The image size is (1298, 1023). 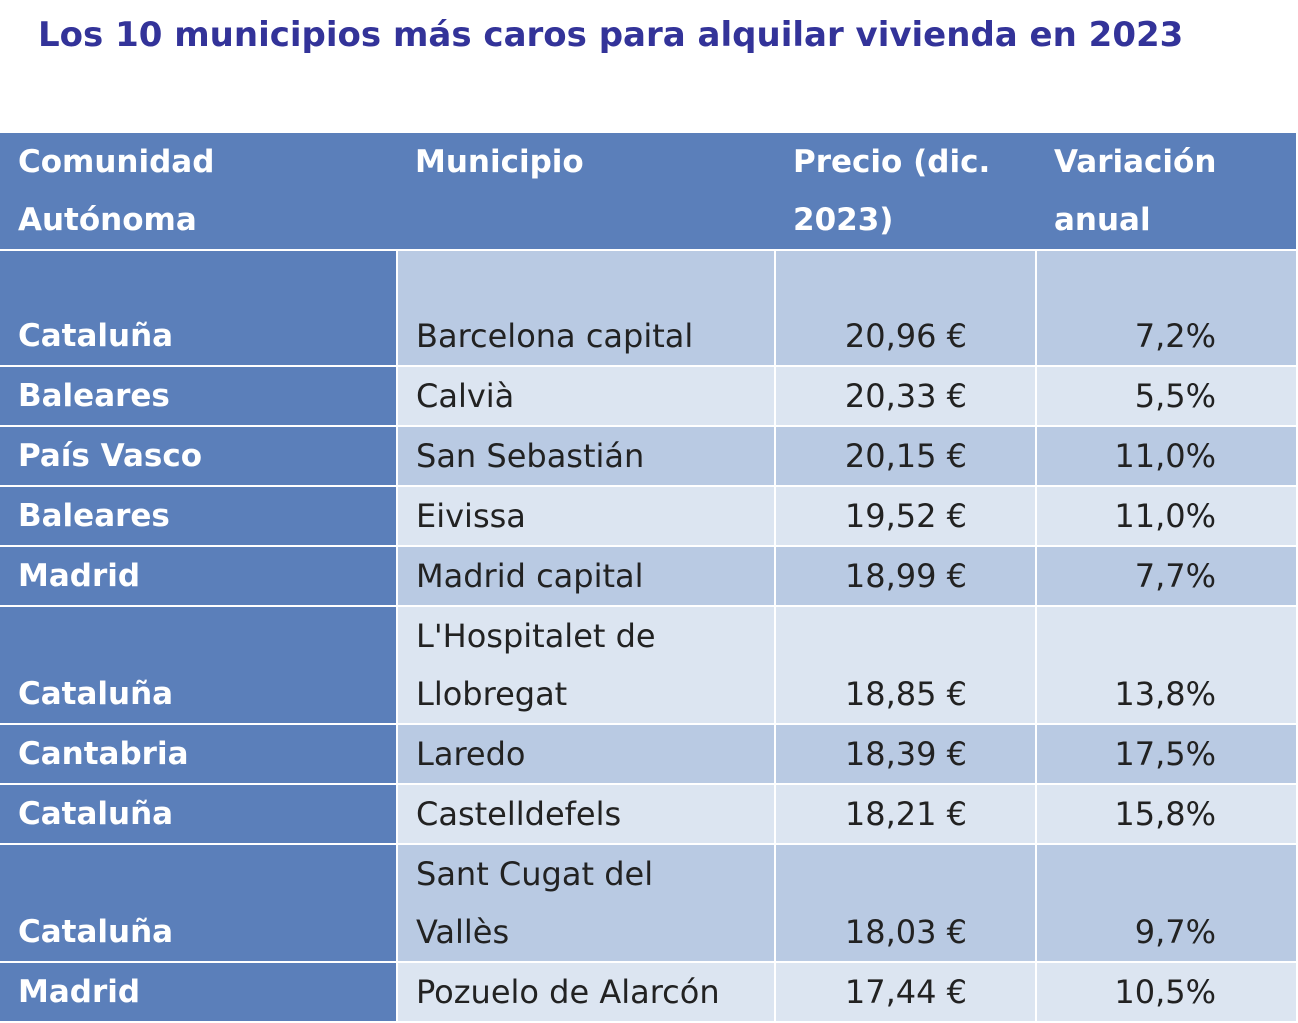 I want to click on municipality-cell: Castelldefels, so click(x=585, y=814).